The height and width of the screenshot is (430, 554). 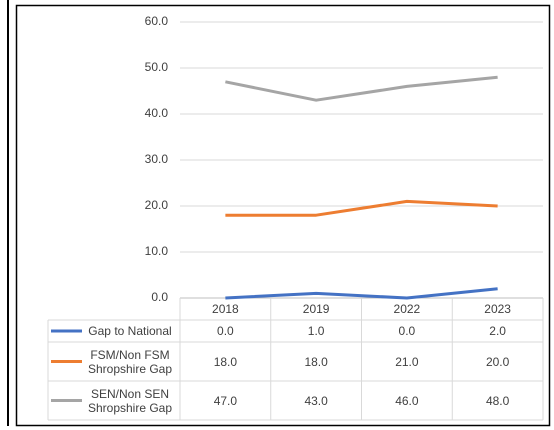 I want to click on y-tick-label: 0.0, so click(x=159, y=297).